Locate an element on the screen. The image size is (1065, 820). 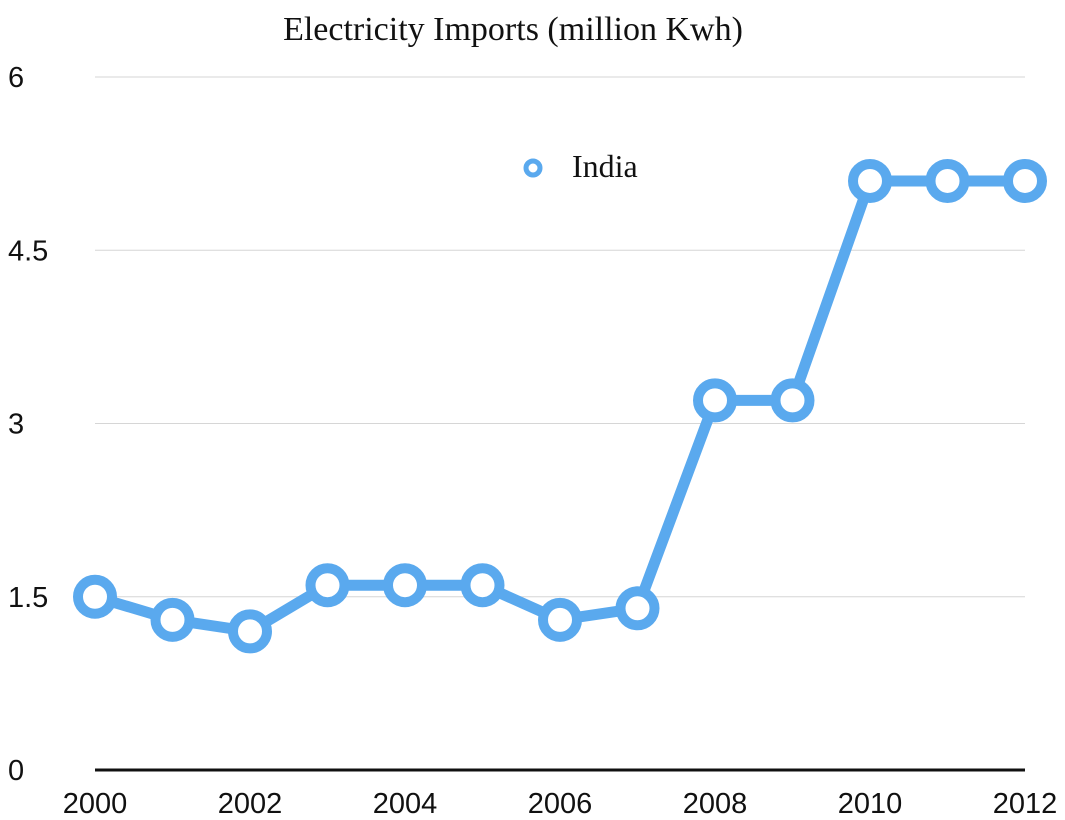
x-tick-label: 2000 is located at coordinates (95, 804).